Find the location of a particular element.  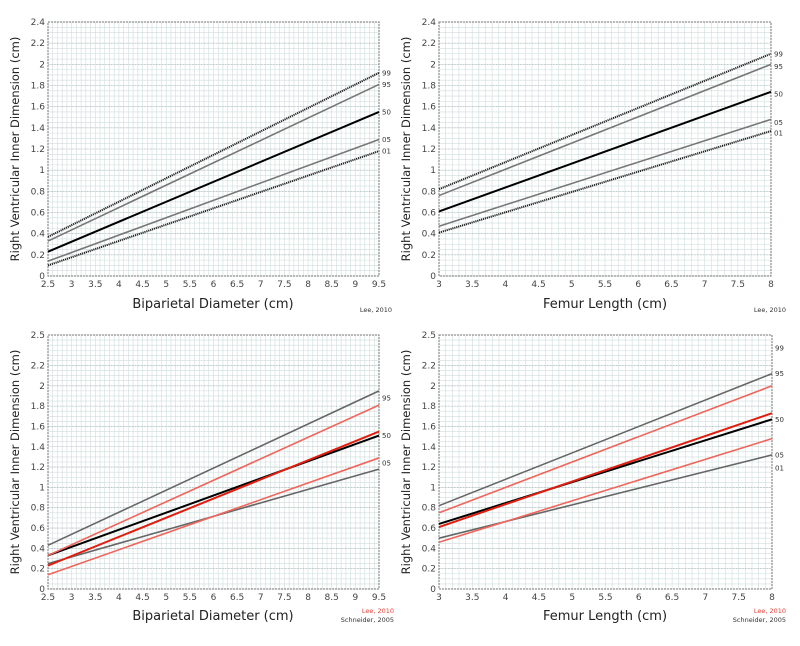

x-tick-label: 5.5 is located at coordinates (605, 598).